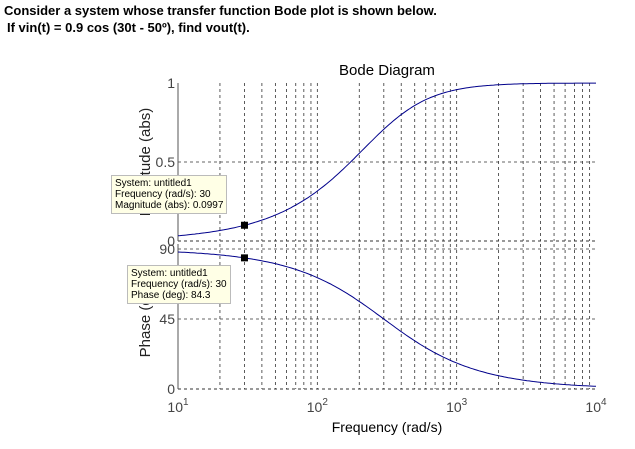  I want to click on y-tick-label: 45, so click(167, 319).